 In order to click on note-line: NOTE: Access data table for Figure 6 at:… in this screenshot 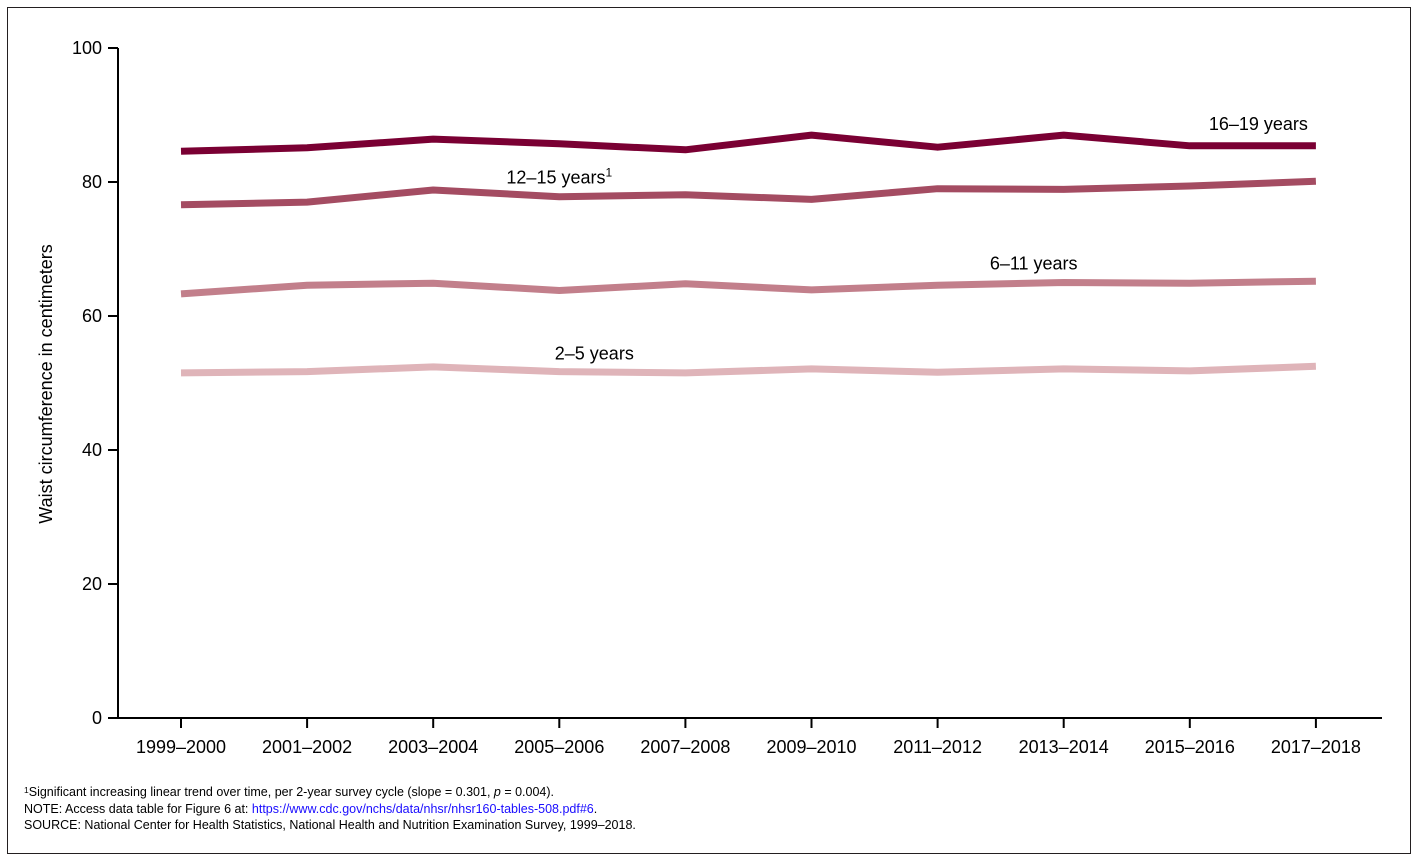, I will do `click(311, 808)`.